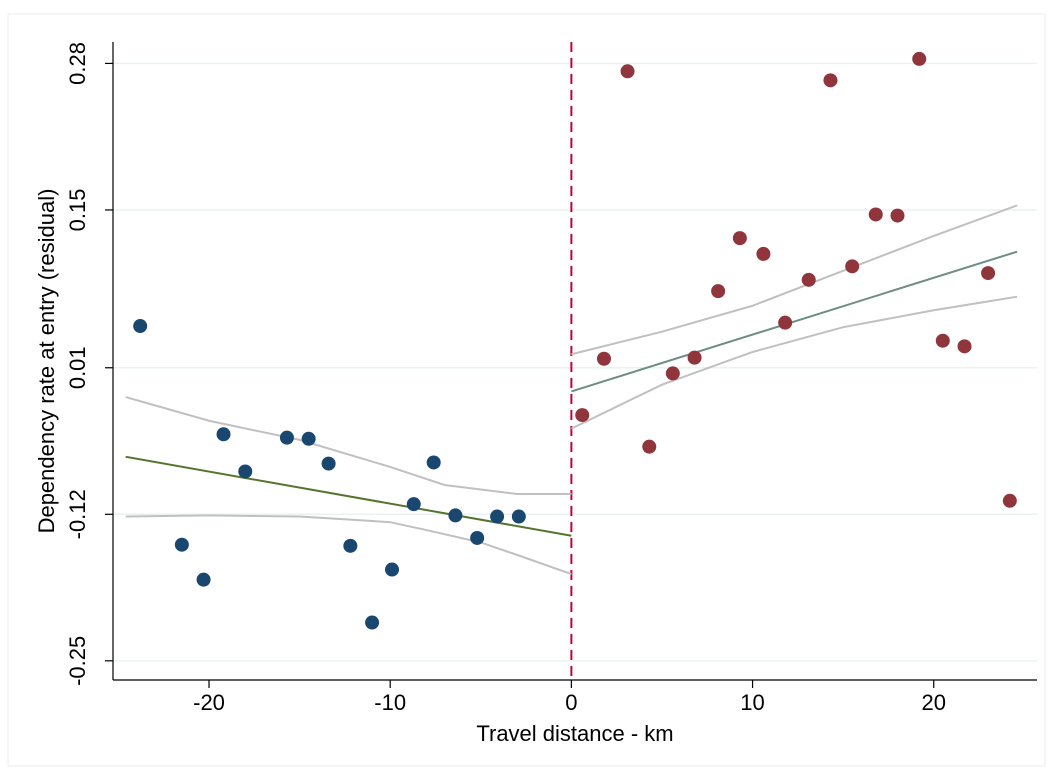 This screenshot has height=774, width=1053. I want to click on y-tick-label: -0.25, so click(77, 661).